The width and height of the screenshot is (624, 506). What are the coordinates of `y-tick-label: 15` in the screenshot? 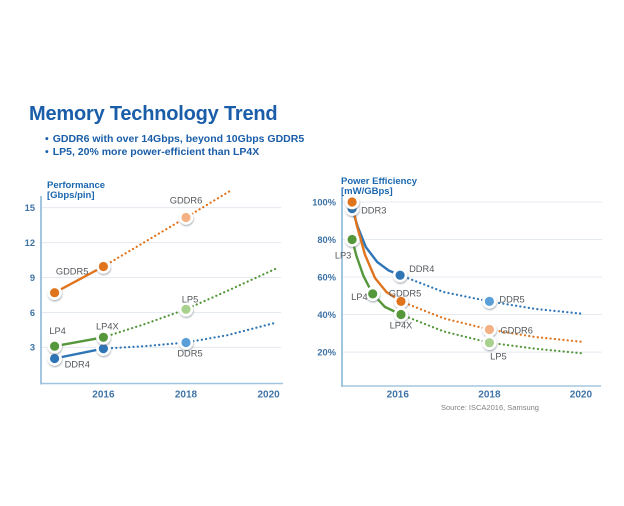 It's located at (30, 208).